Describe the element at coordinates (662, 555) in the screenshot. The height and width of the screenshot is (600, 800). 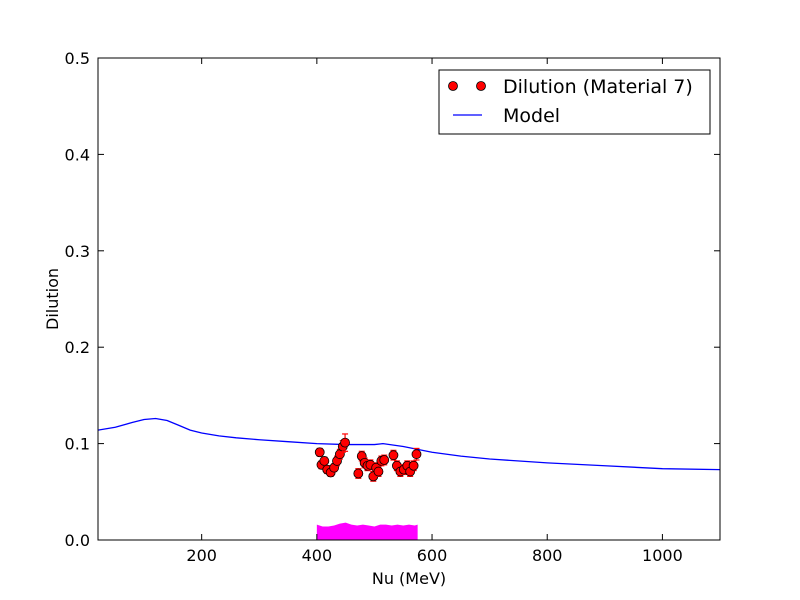
I see `x-tick-label: 1000` at that location.